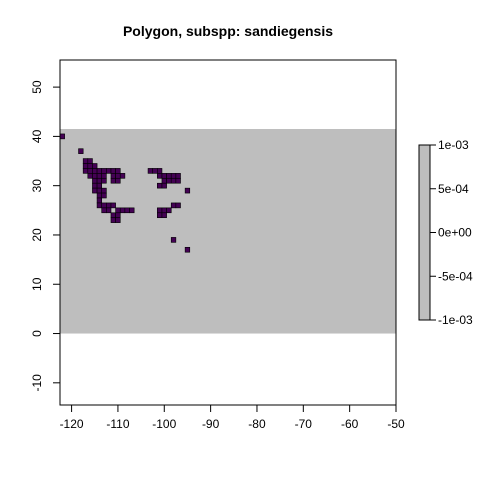 Image resolution: width=480 pixels, height=480 pixels. I want to click on chart-title: Polygon, subspp: sandiegensis, so click(228, 31).